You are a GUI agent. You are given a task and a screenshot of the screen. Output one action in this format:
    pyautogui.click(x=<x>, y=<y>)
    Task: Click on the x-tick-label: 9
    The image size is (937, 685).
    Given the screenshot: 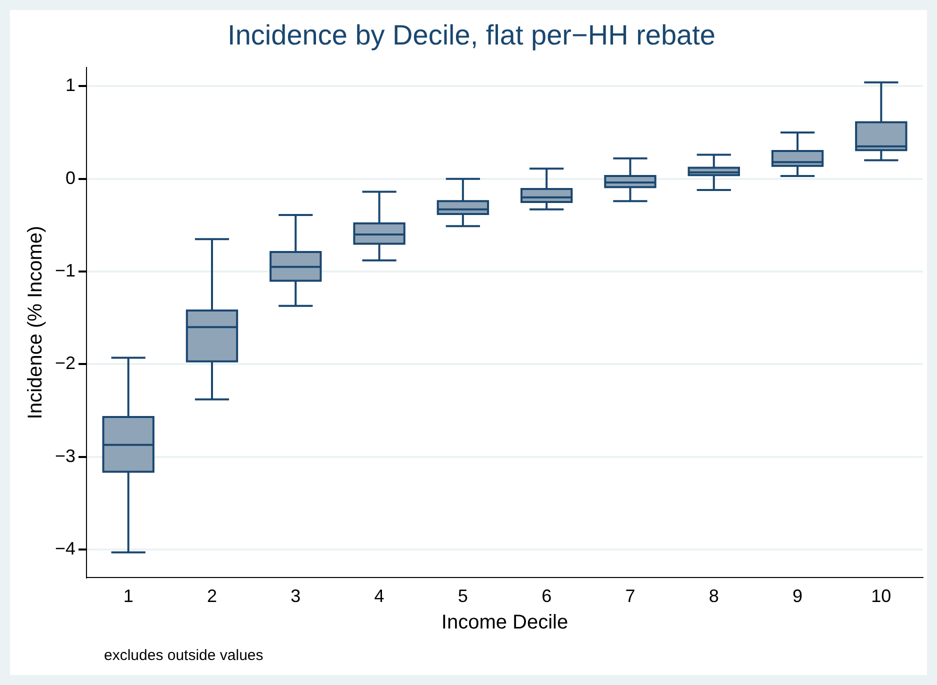 What is the action you would take?
    pyautogui.click(x=797, y=596)
    